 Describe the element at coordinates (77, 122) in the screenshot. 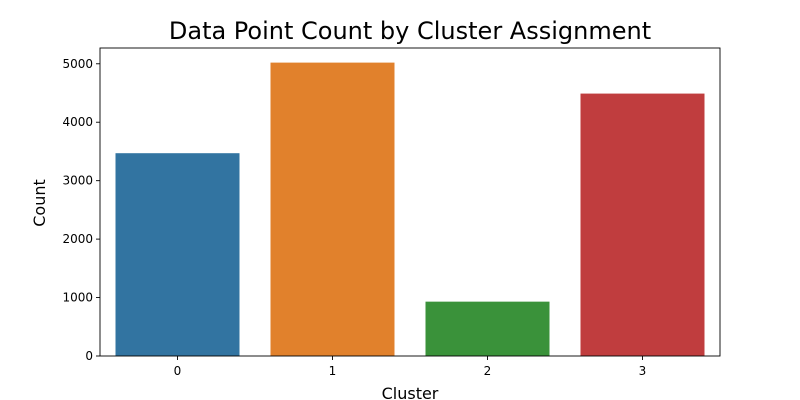

I see `y-tick-label: 4000` at that location.